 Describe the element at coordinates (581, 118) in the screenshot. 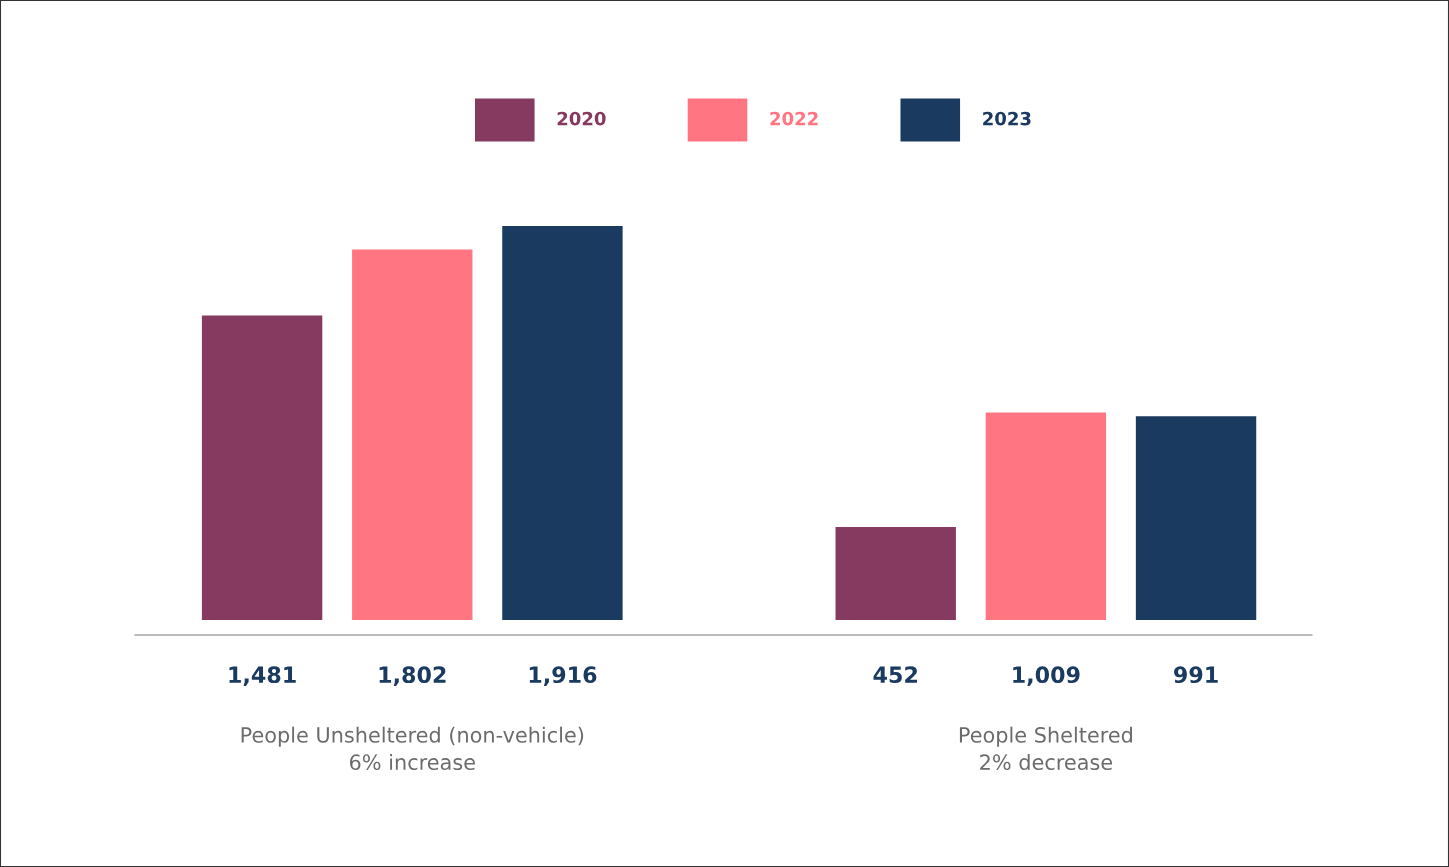

I see `legend-label: 2020` at that location.